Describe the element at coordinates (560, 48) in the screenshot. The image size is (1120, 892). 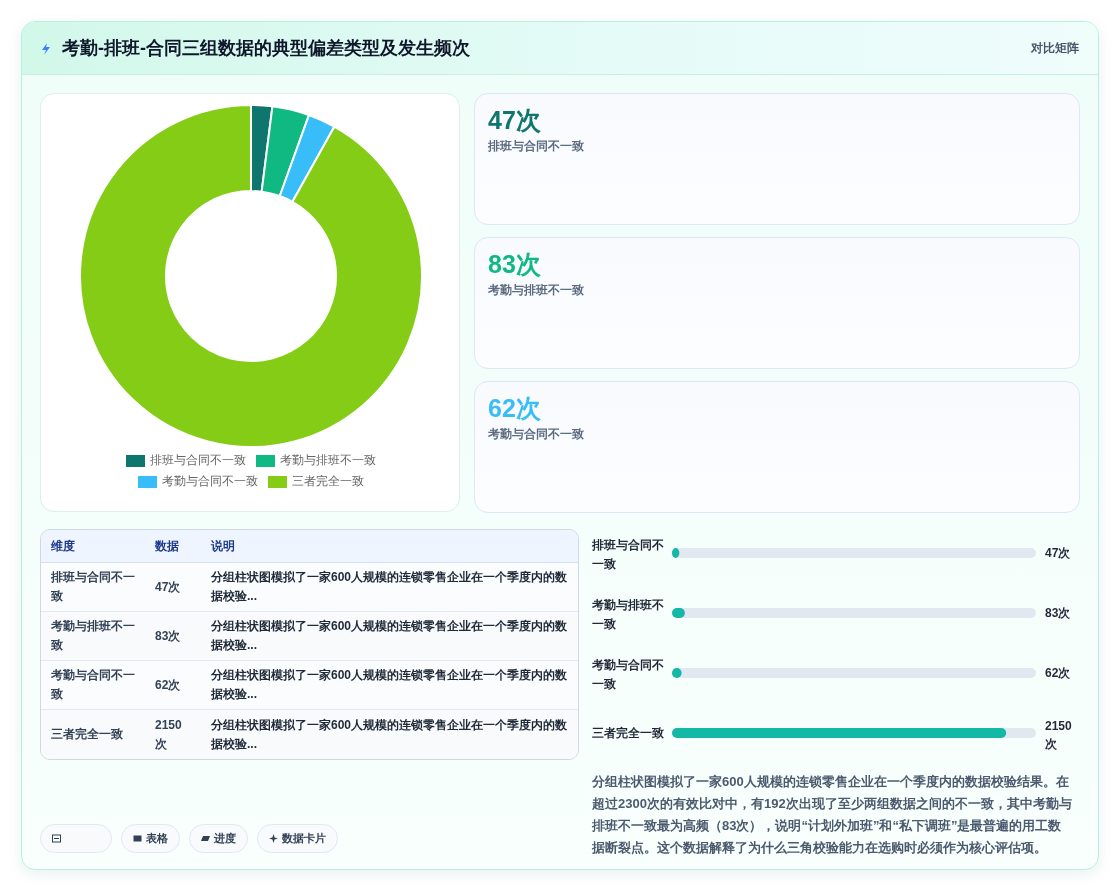
I see `header-band: 考勤-排班-合同三组数据的典型偏差类型及发生频次 对比矩阵` at that location.